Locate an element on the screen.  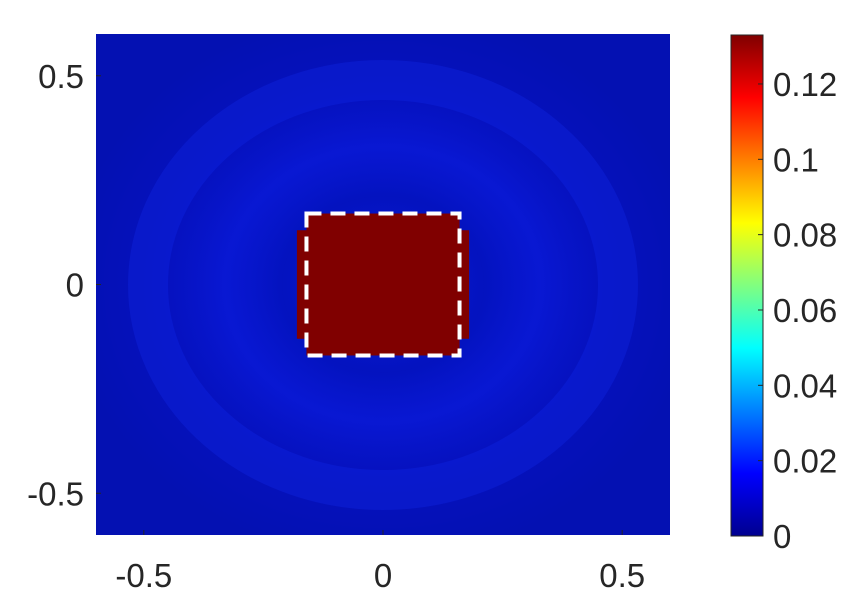
colorbar-tick-label: 0.1 is located at coordinates (796, 159).